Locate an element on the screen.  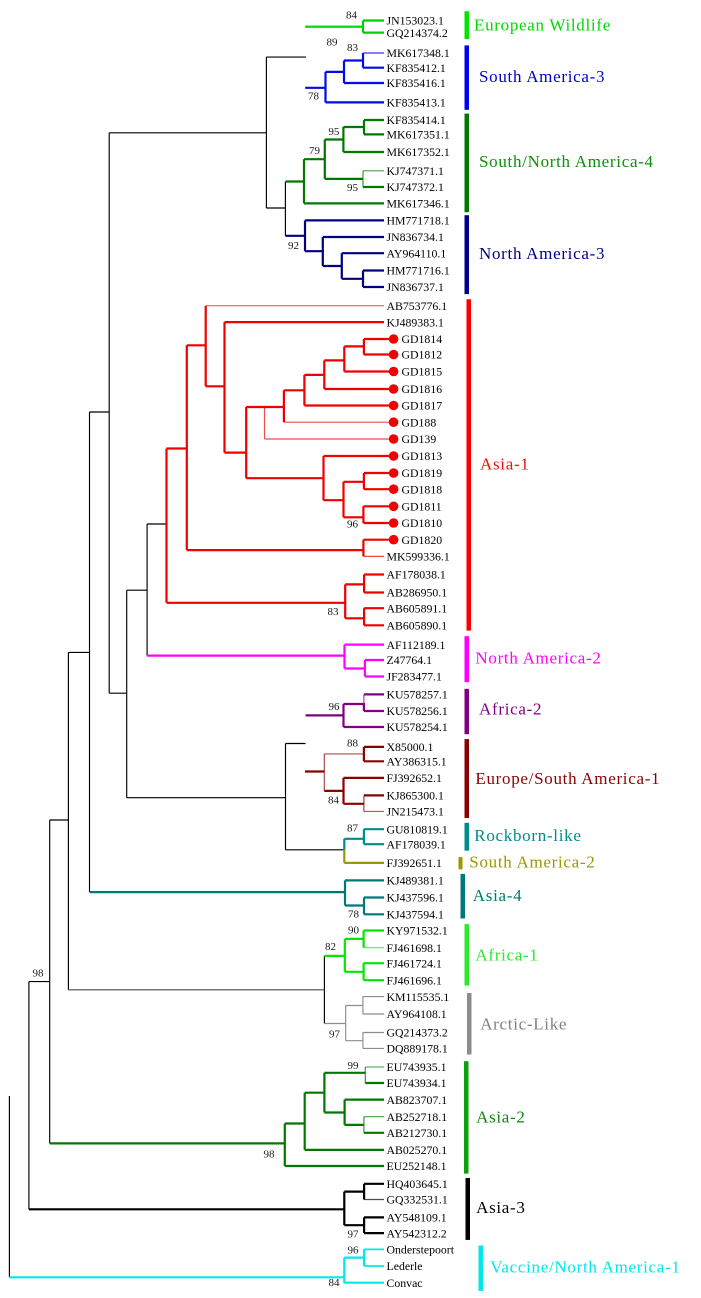
svg-text: 92 is located at coordinates (293, 246).